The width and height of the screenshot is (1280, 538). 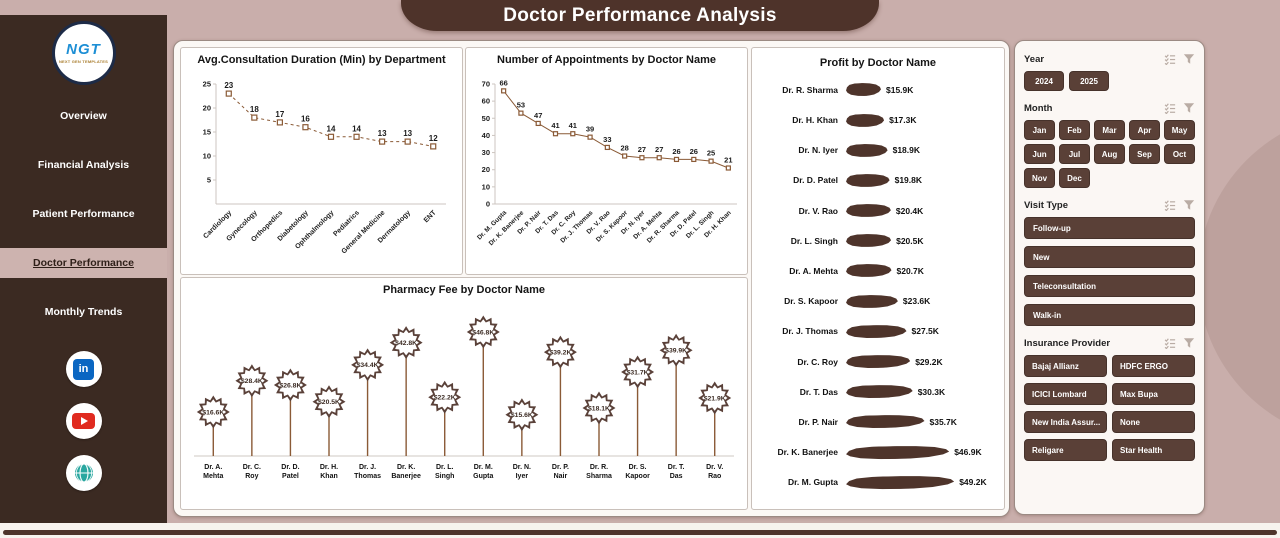 I want to click on month-option-sep: Sep, so click(x=1144, y=154).